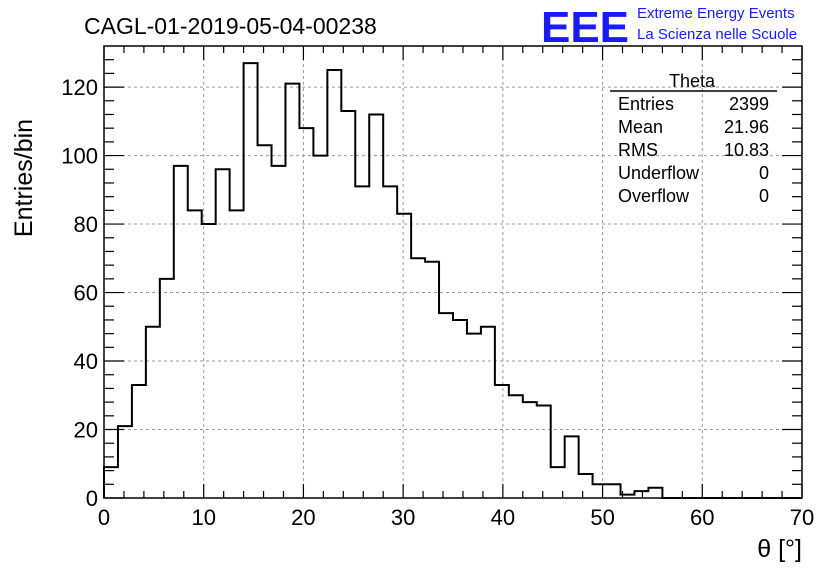 The height and width of the screenshot is (572, 836). What do you see at coordinates (659, 173) in the screenshot?
I see `stats-label: Underflow` at bounding box center [659, 173].